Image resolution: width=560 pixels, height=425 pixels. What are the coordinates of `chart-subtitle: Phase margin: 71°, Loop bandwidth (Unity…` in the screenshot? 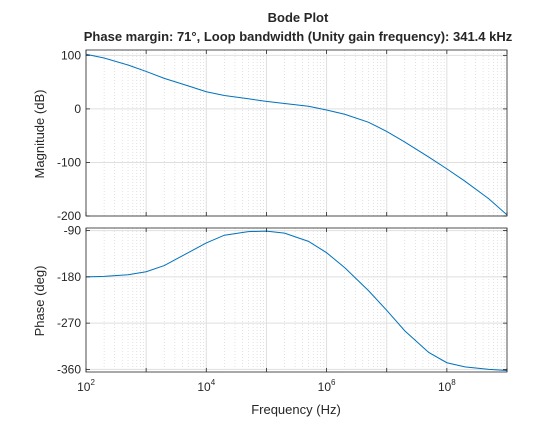 It's located at (298, 36).